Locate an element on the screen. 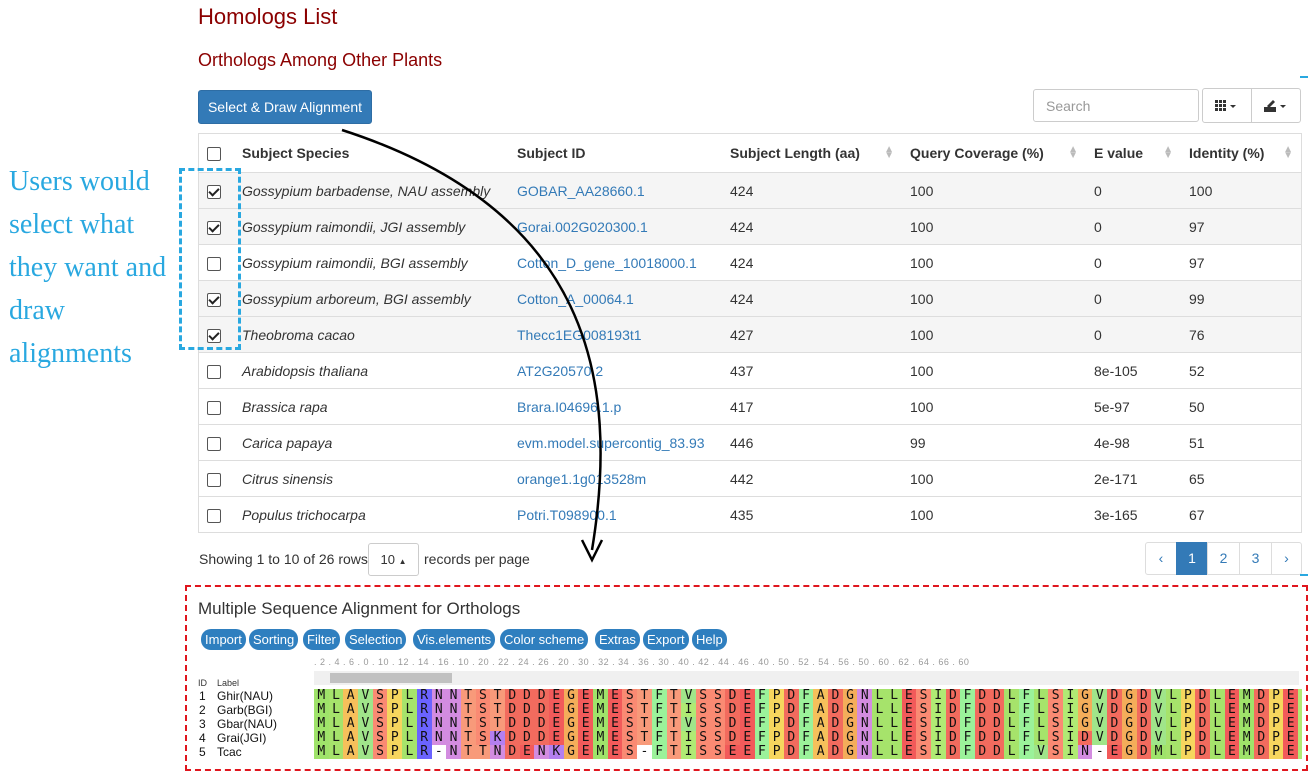 The height and width of the screenshot is (772, 1310). column-header-sortable: Query Coverage (%) ▲ ▼ is located at coordinates (994, 153).